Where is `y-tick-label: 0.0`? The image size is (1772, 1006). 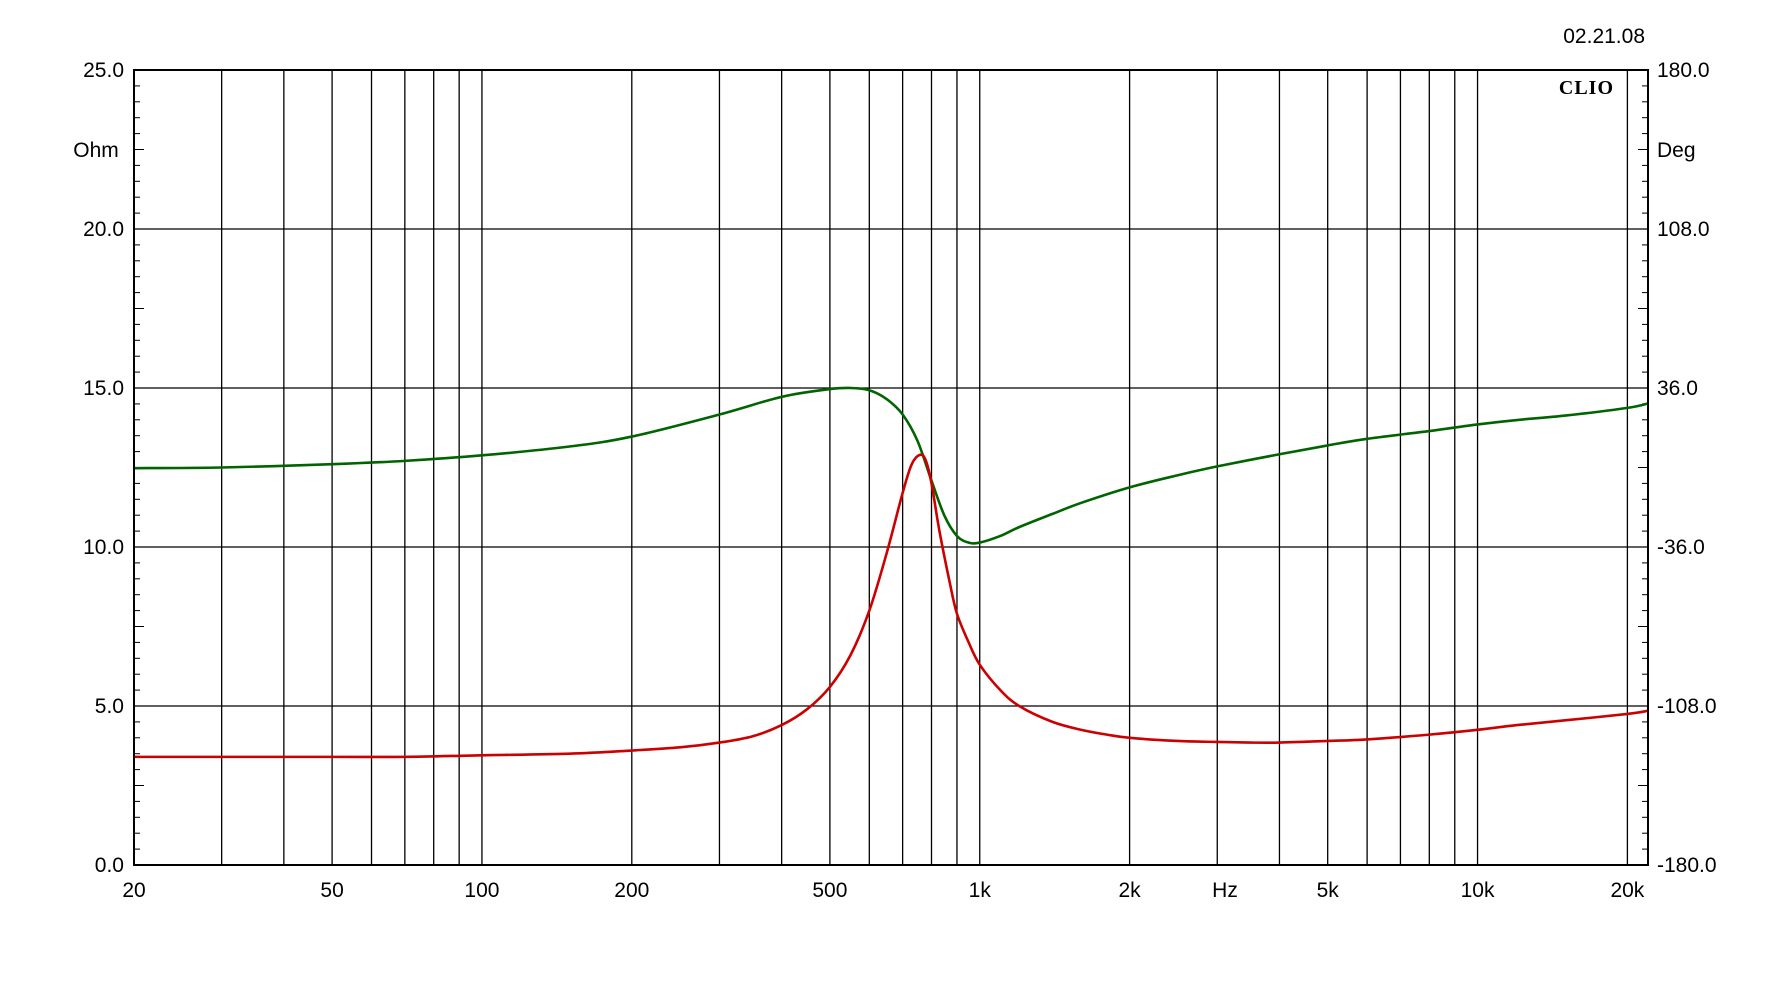 y-tick-label: 0.0 is located at coordinates (109, 865).